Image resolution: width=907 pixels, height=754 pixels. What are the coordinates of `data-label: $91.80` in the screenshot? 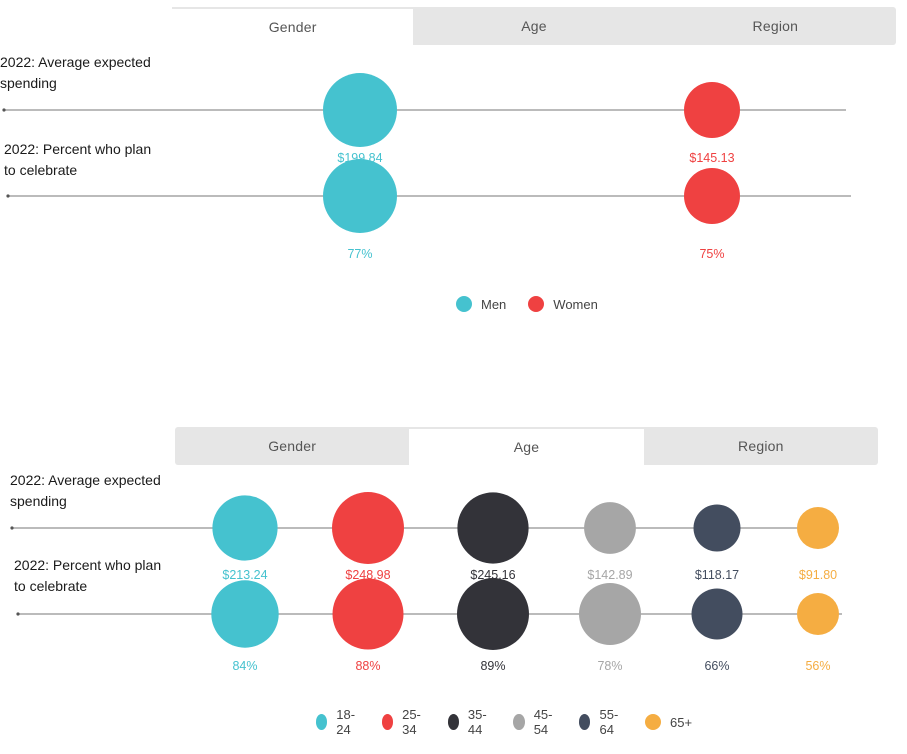 It's located at (818, 575).